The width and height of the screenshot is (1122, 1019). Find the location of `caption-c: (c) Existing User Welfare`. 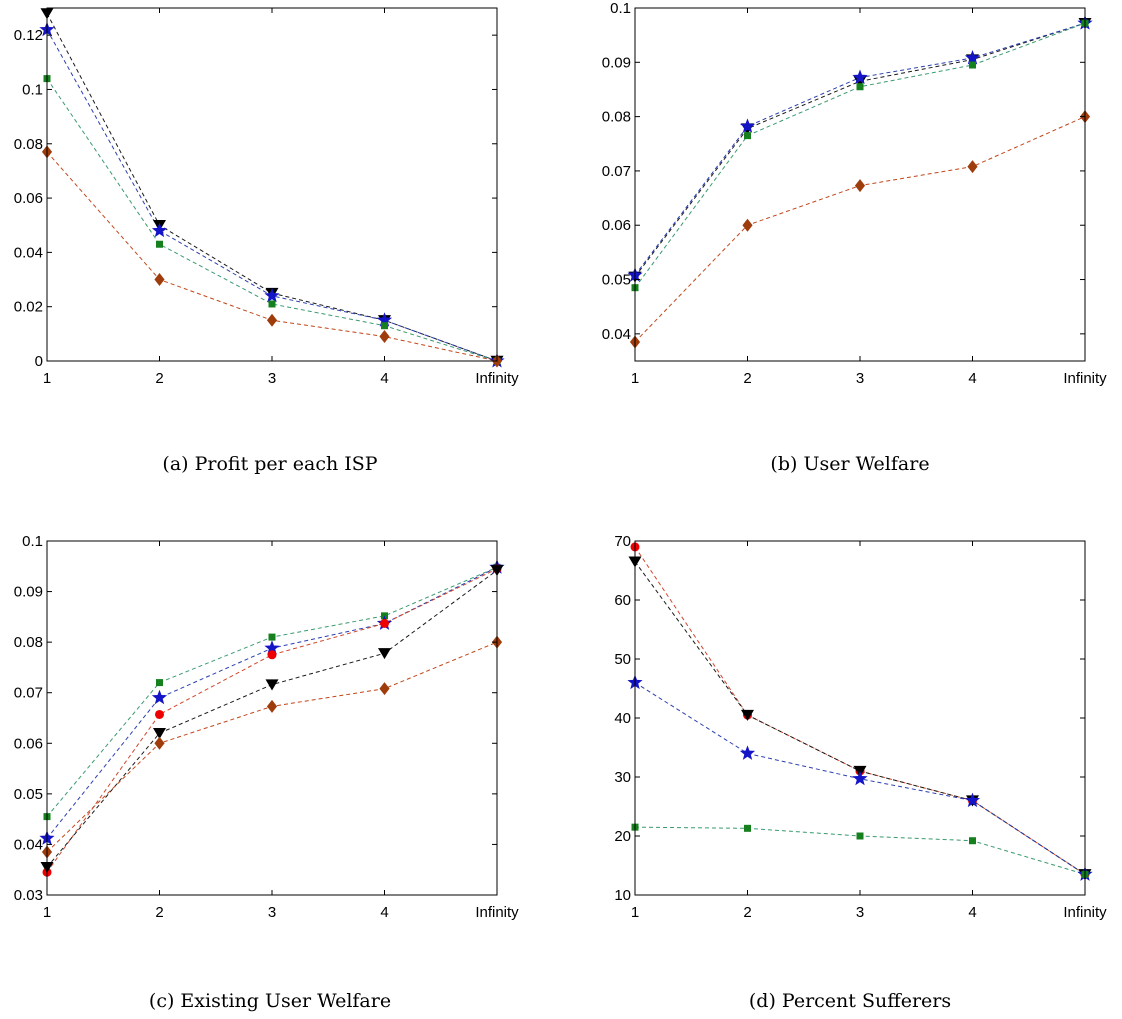

caption-c: (c) Existing User Welfare is located at coordinates (270, 1001).